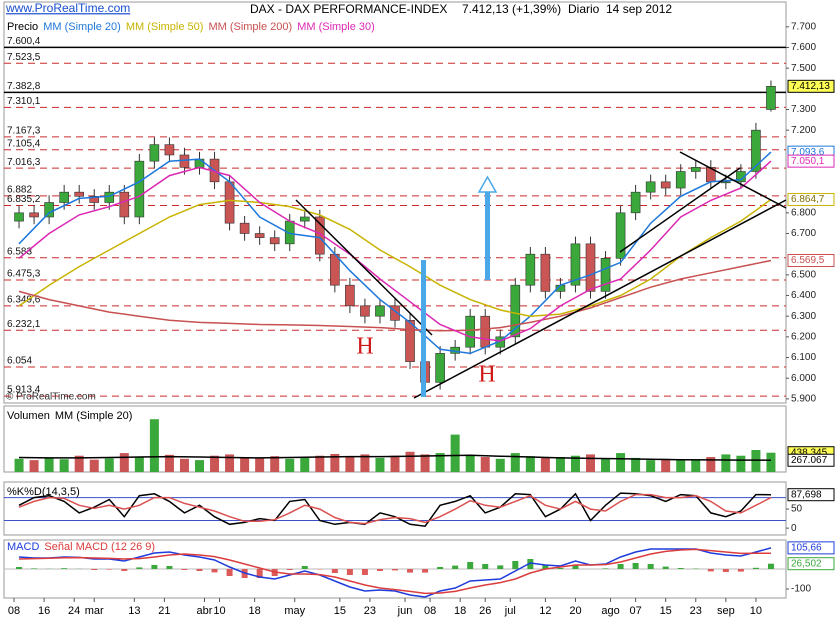 The width and height of the screenshot is (835, 620). What do you see at coordinates (803, 316) in the screenshot?
I see `y-tick-label: 6.300` at bounding box center [803, 316].